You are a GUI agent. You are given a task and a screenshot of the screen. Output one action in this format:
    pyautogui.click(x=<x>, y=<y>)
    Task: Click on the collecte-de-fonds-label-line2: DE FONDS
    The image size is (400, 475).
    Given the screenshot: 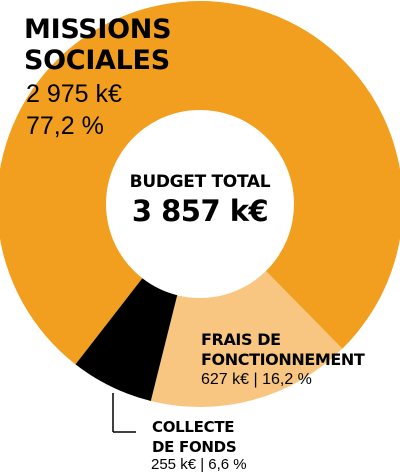 What is the action you would take?
    pyautogui.click(x=194, y=447)
    